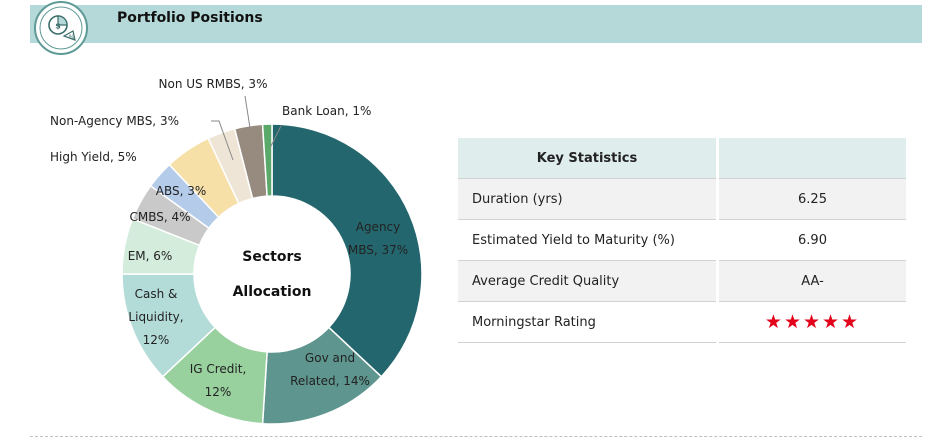 This screenshot has height=447, width=934. I want to click on stat-value: AA-, so click(811, 281).